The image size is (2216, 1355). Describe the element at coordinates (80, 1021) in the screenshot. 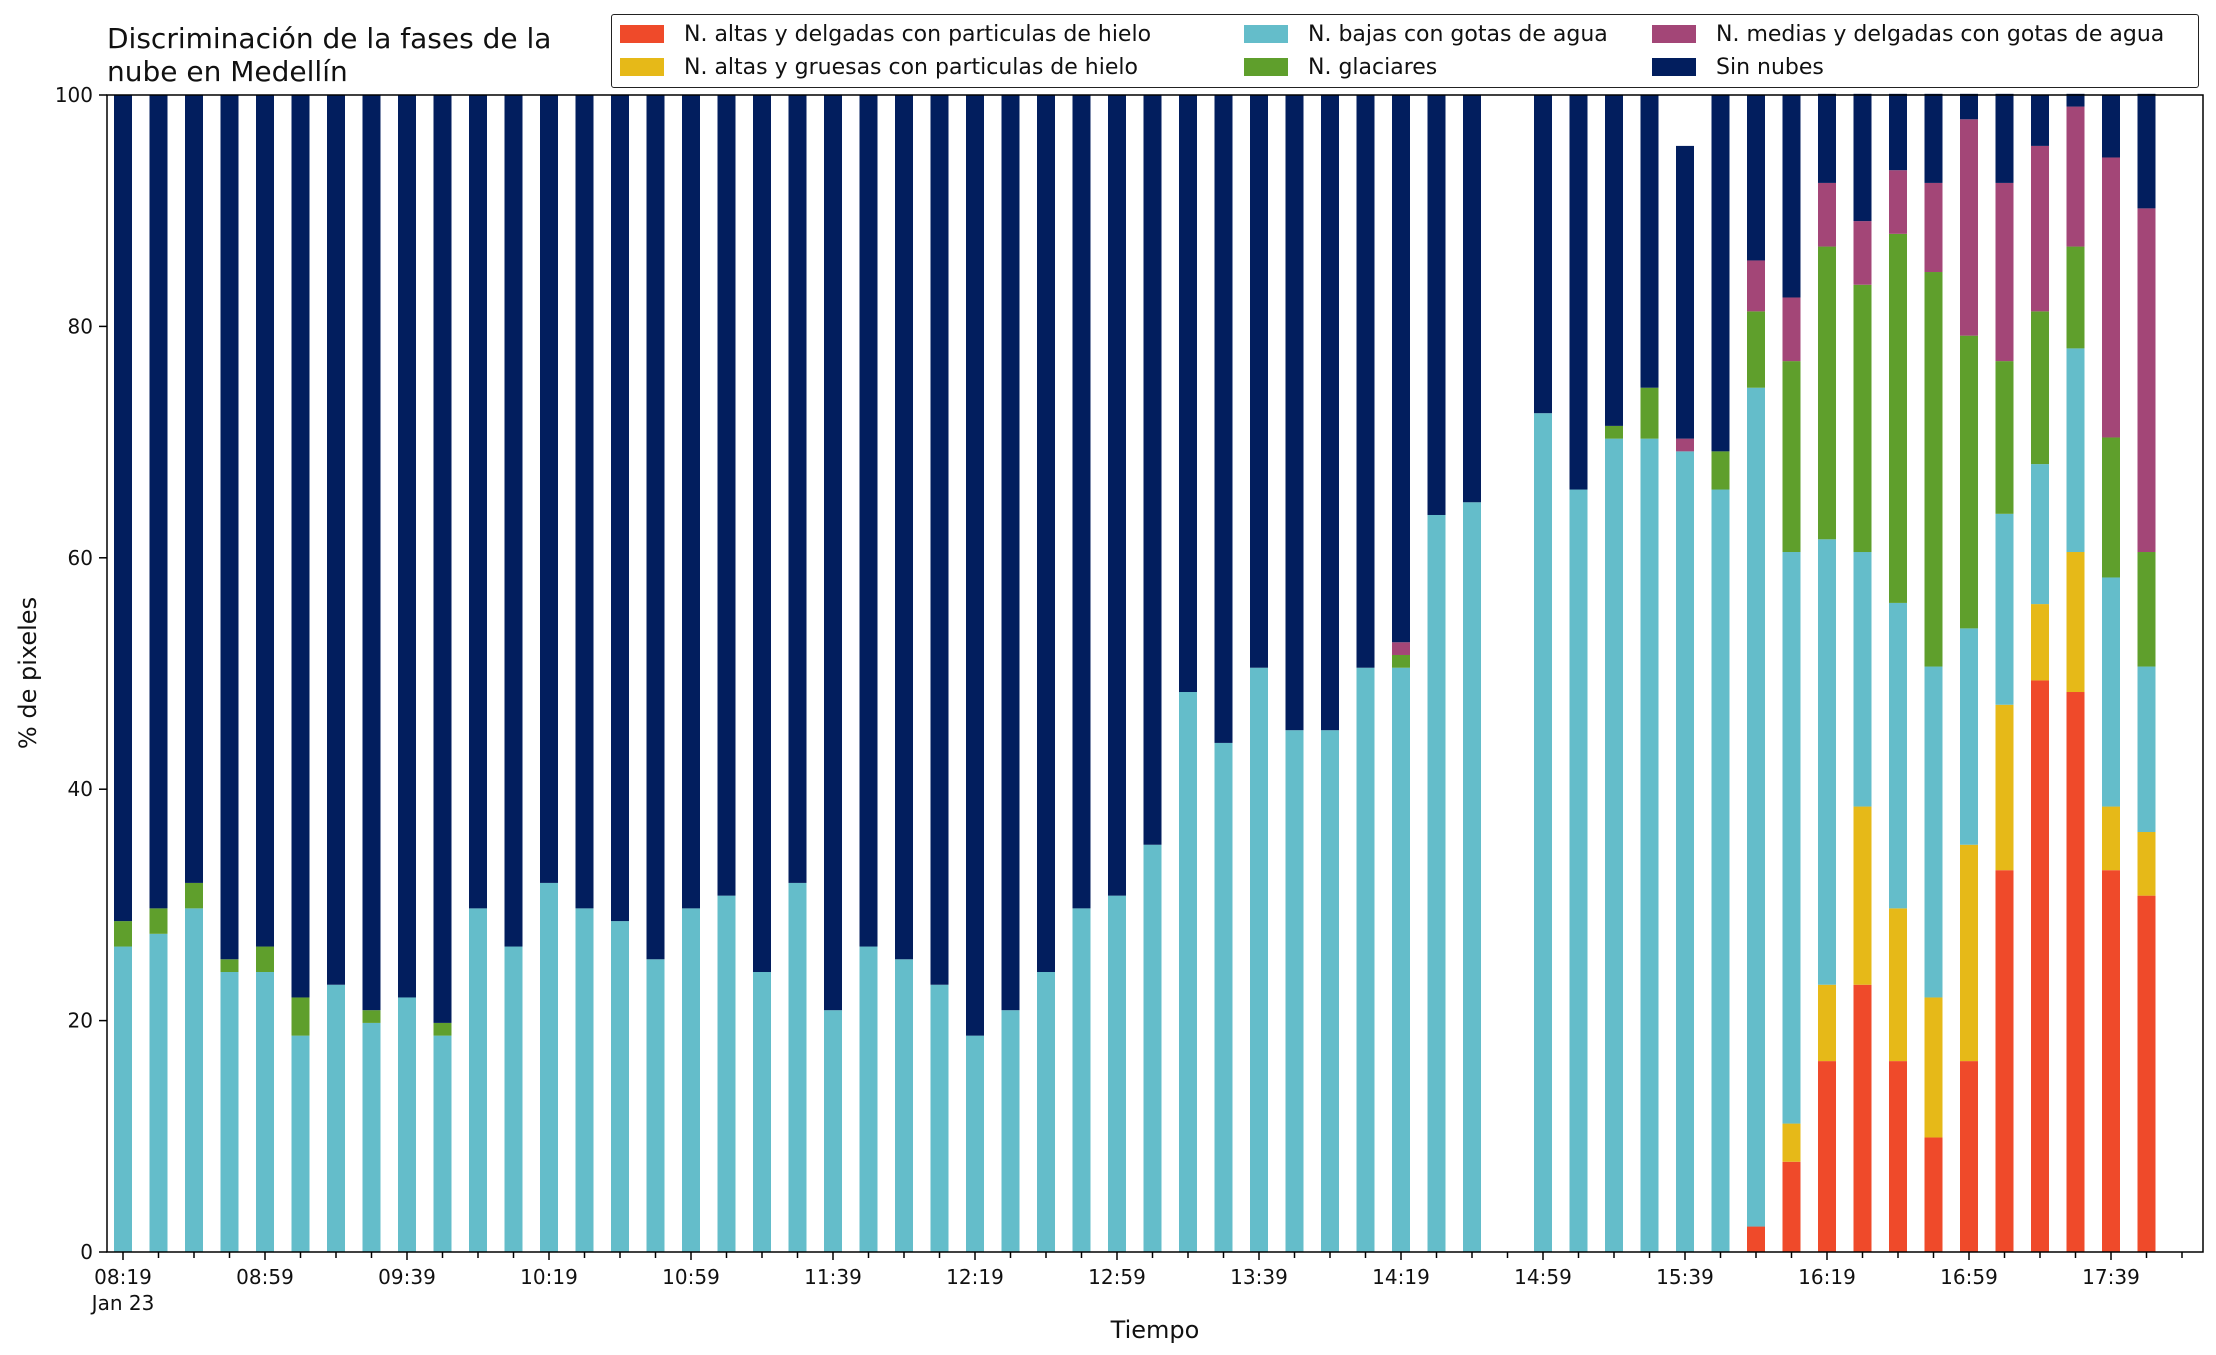

I see `y-tick-label: 20` at that location.